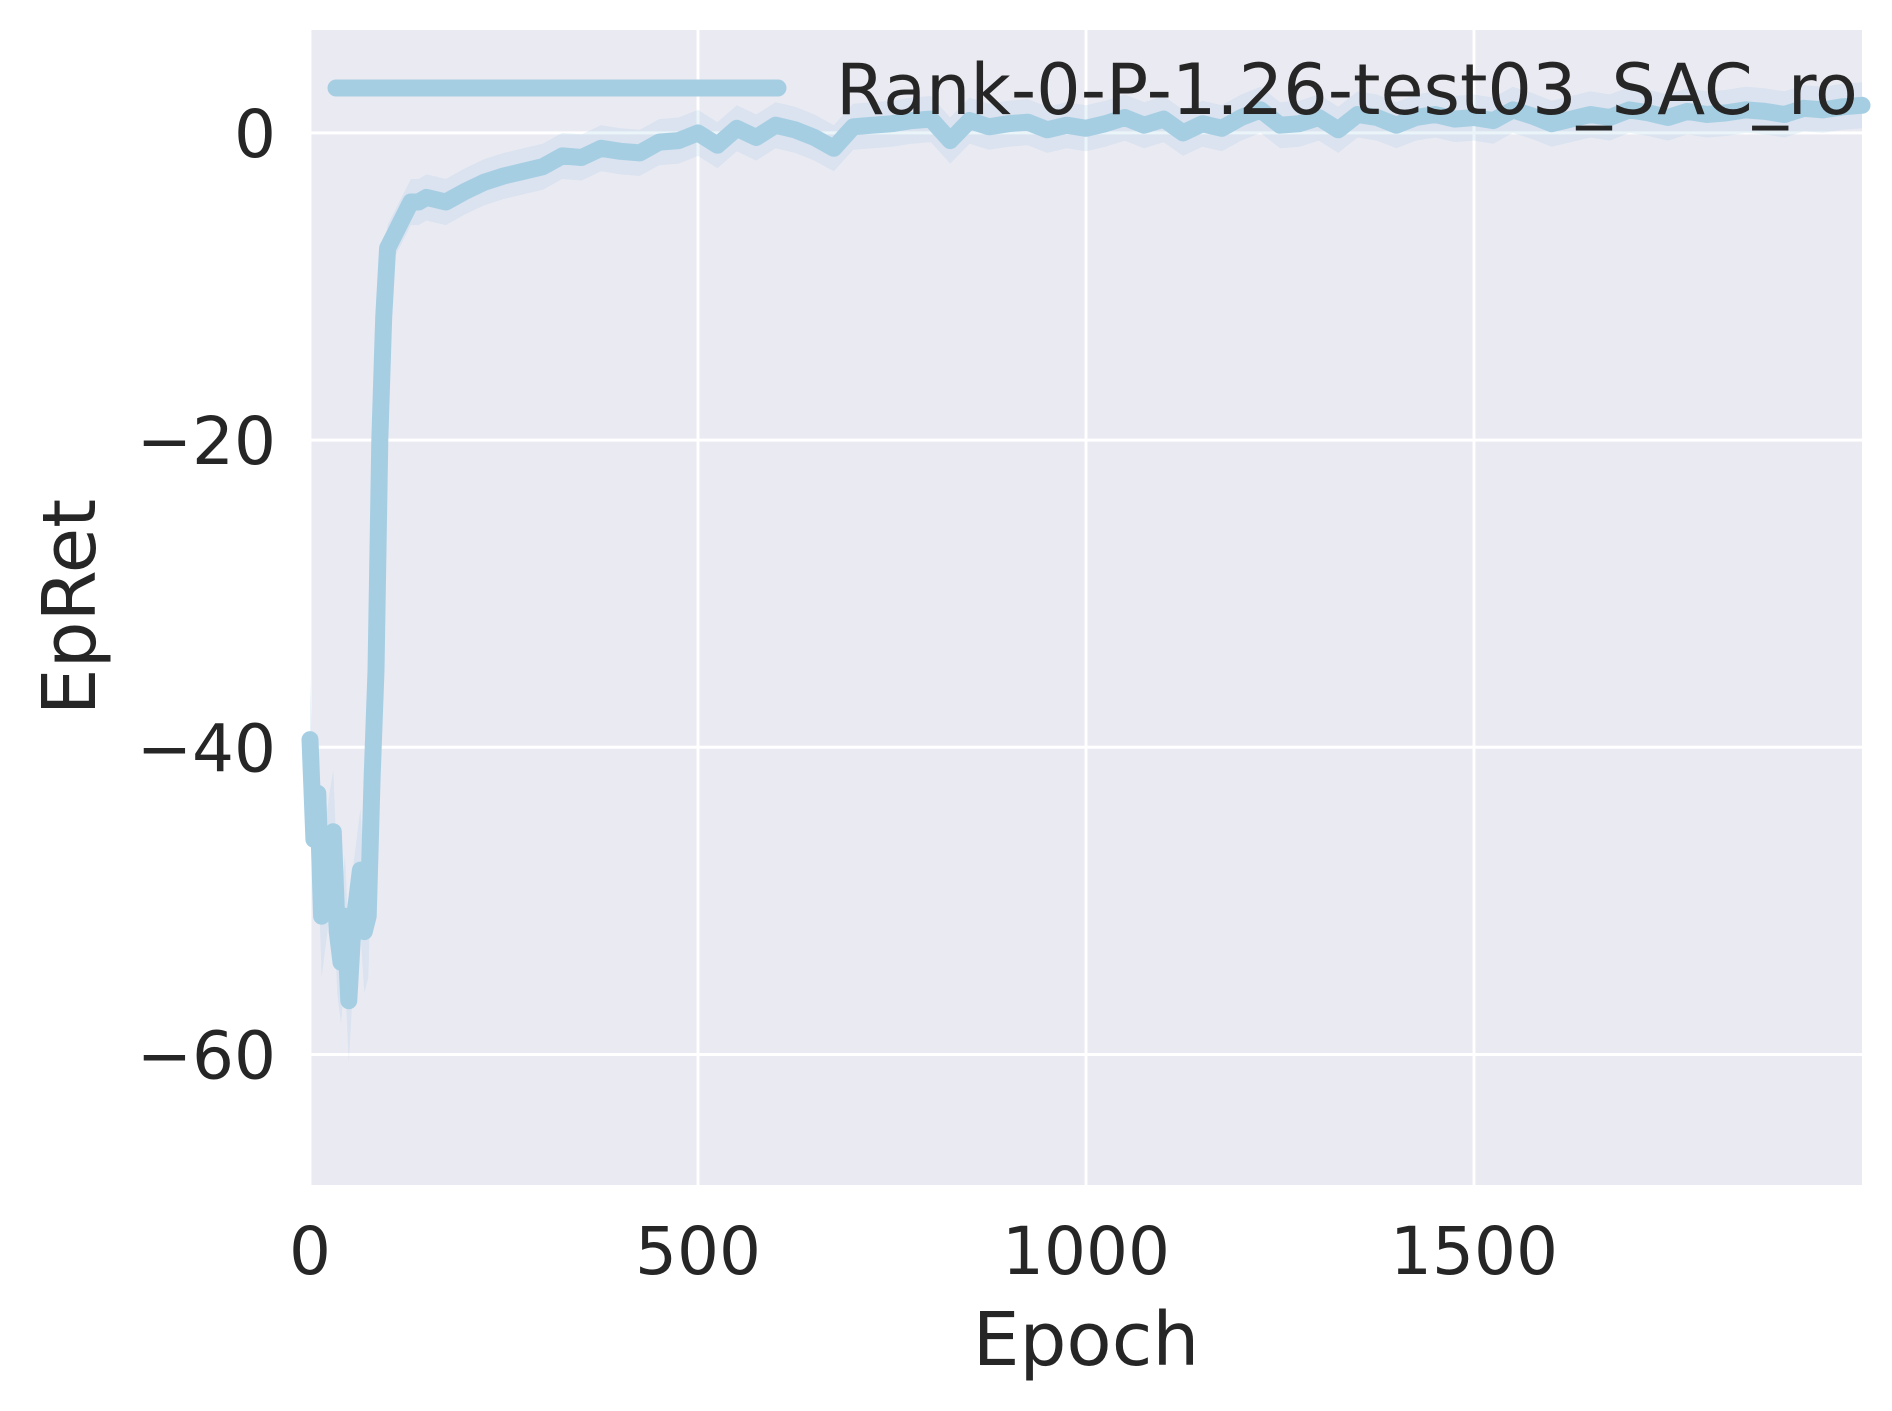 The image size is (1892, 1411). What do you see at coordinates (1086, 1251) in the screenshot?
I see `x-tick-label: 1000` at bounding box center [1086, 1251].